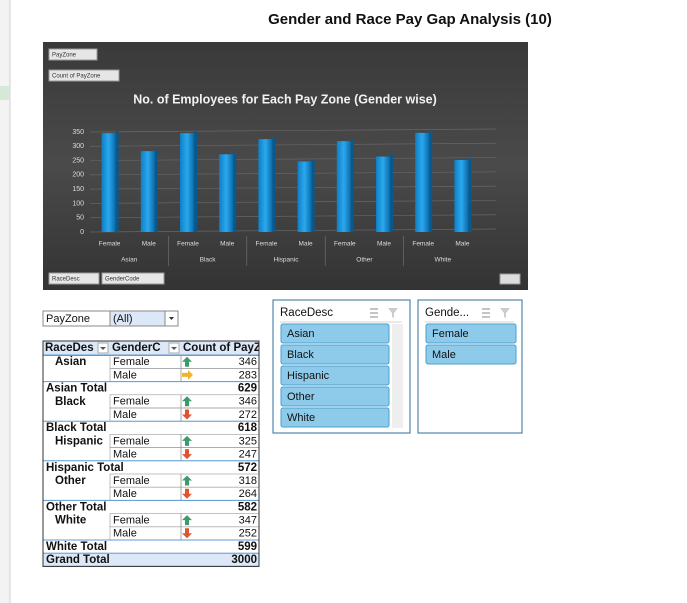 The image size is (687, 603). What do you see at coordinates (78, 175) in the screenshot?
I see `y-tick-label: 200` at bounding box center [78, 175].